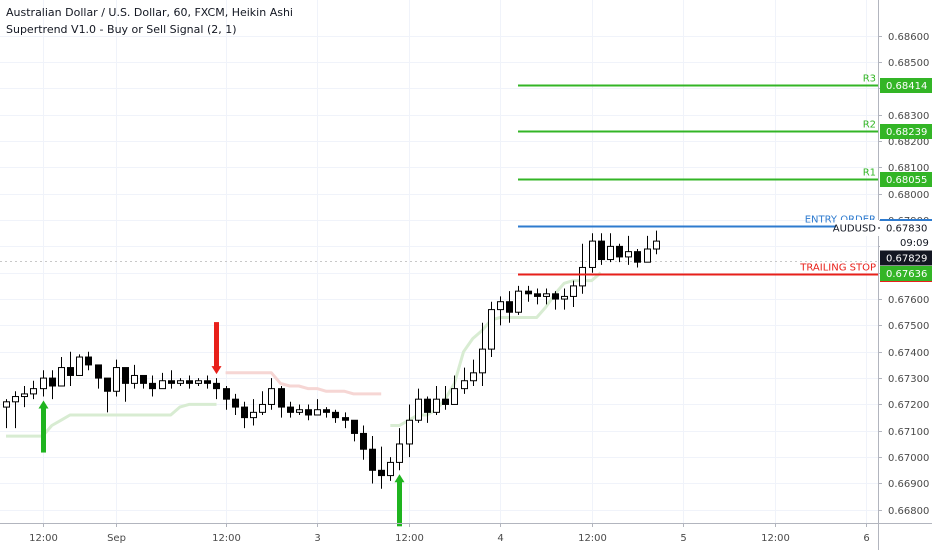  Describe the element at coordinates (869, 79) in the screenshot. I see `level-label: R3` at that location.